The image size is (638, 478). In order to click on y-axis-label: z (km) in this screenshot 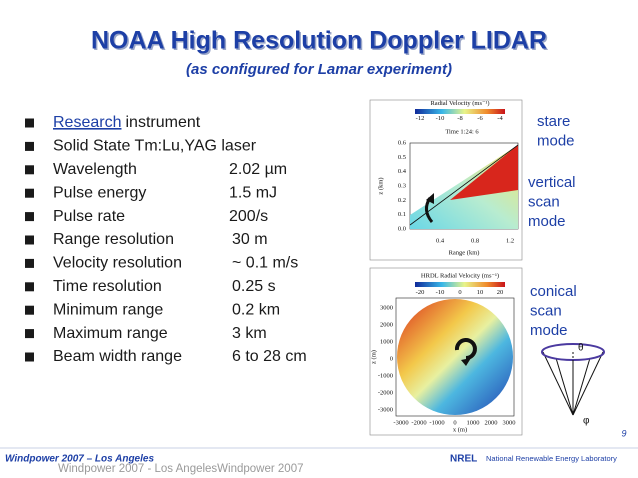, I will do `click(380, 185)`.